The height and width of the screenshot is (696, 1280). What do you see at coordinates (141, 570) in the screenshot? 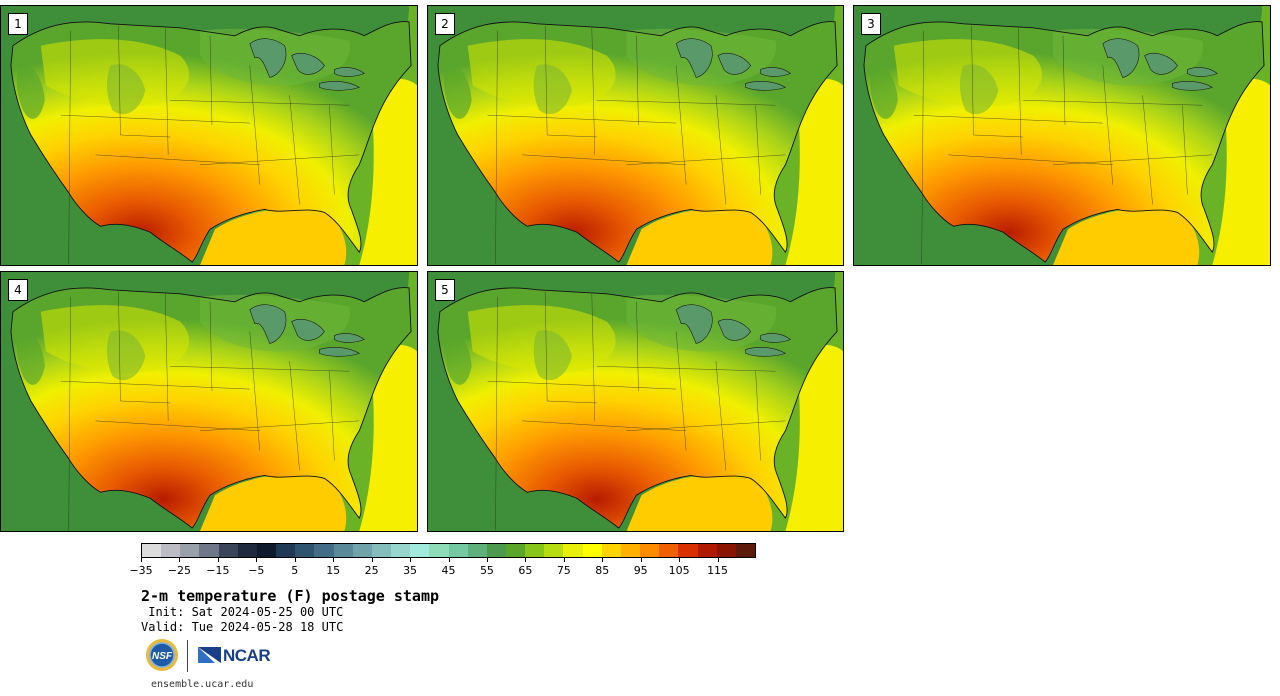
I see `colorbar-tick-label: −35` at bounding box center [141, 570].